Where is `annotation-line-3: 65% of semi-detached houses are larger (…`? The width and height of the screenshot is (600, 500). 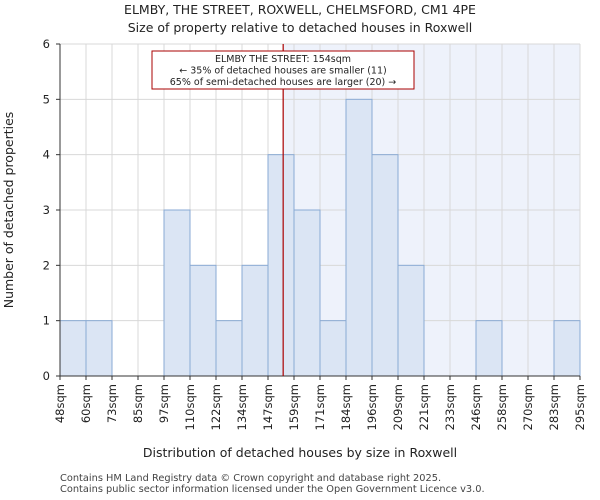 annotation-line-3: 65% of semi-detached houses are larger (… is located at coordinates (283, 82).